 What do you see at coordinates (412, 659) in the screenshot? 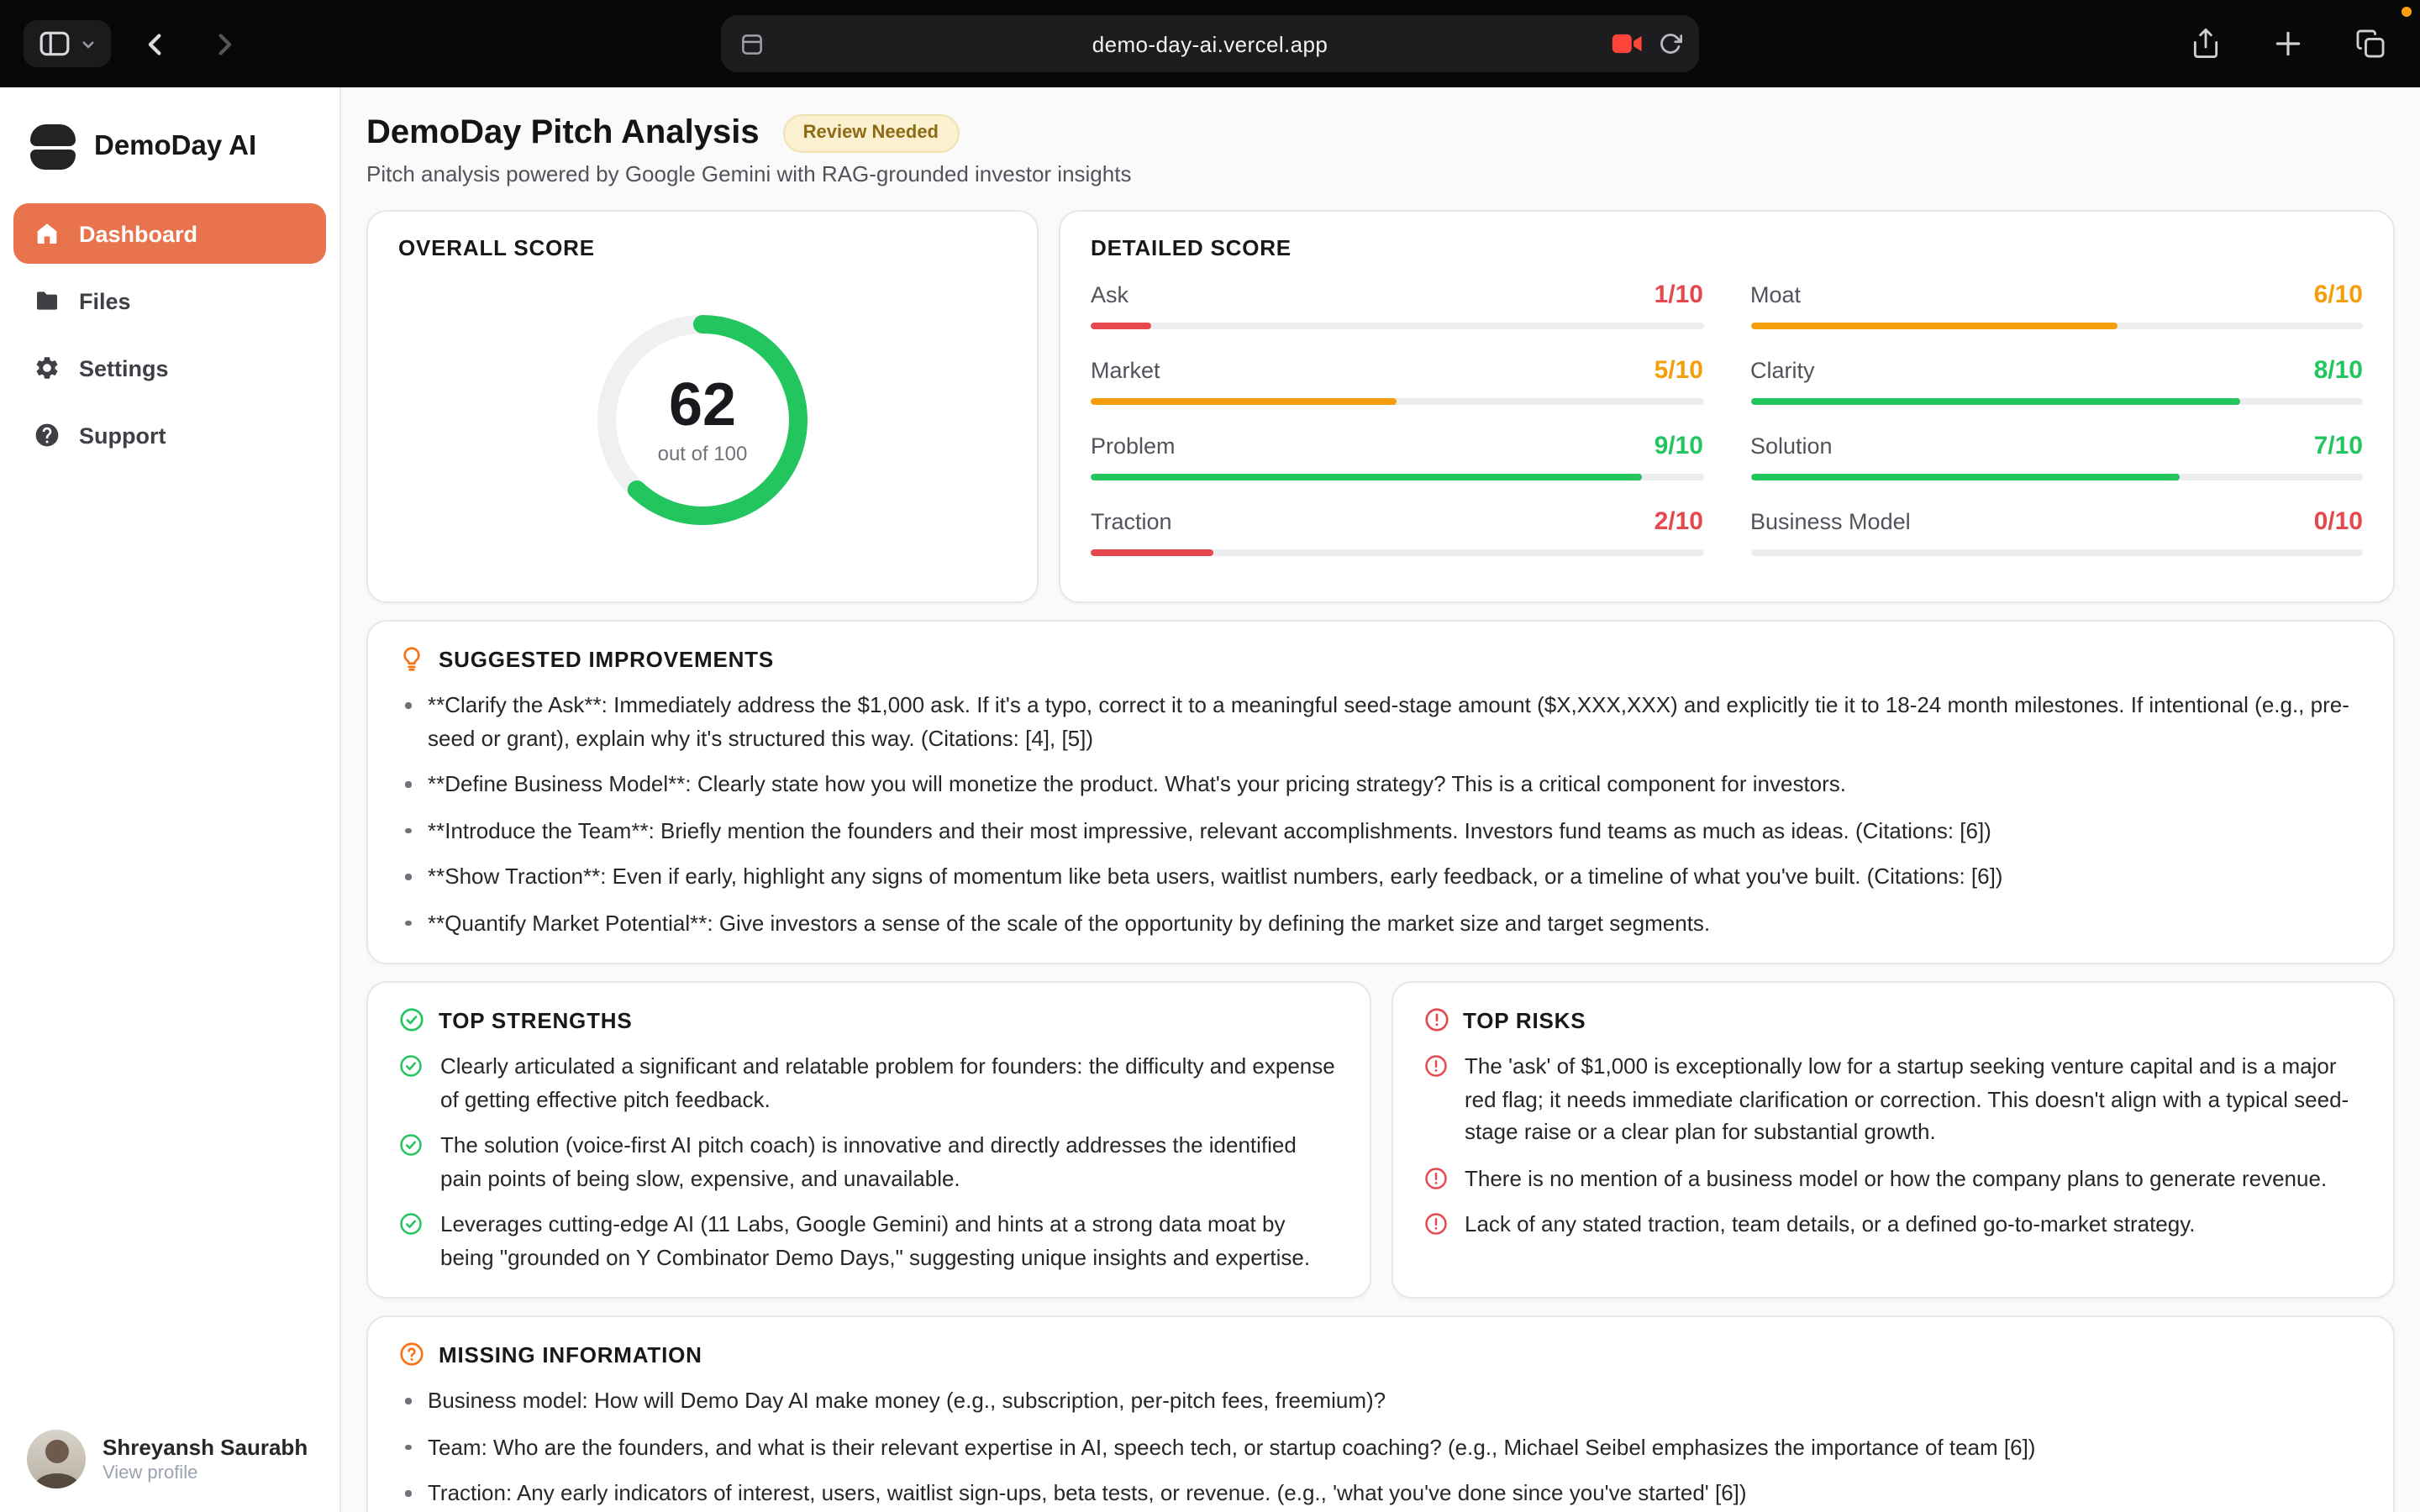
I see `lightbulb-icon` at bounding box center [412, 659].